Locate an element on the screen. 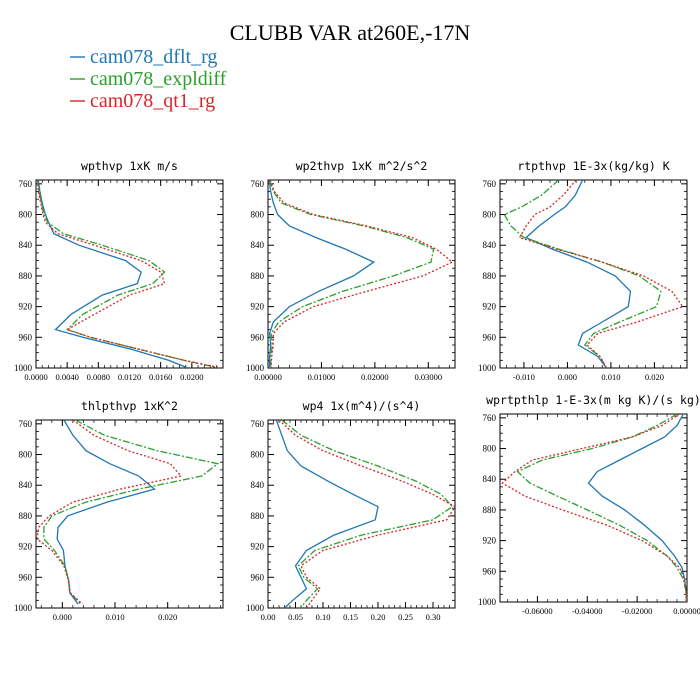  x-tick-label: 0.25 is located at coordinates (405, 617).